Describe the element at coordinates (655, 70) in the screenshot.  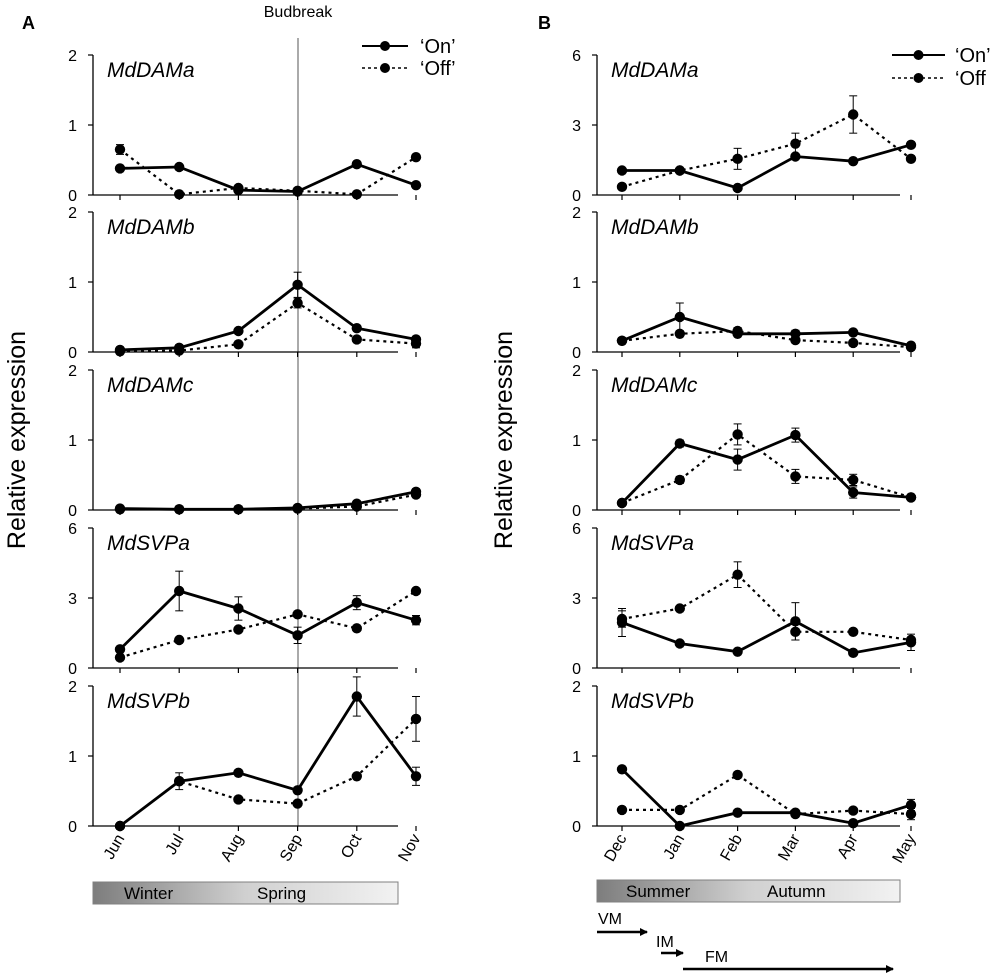
I see `gene-label: MdDAMa` at that location.